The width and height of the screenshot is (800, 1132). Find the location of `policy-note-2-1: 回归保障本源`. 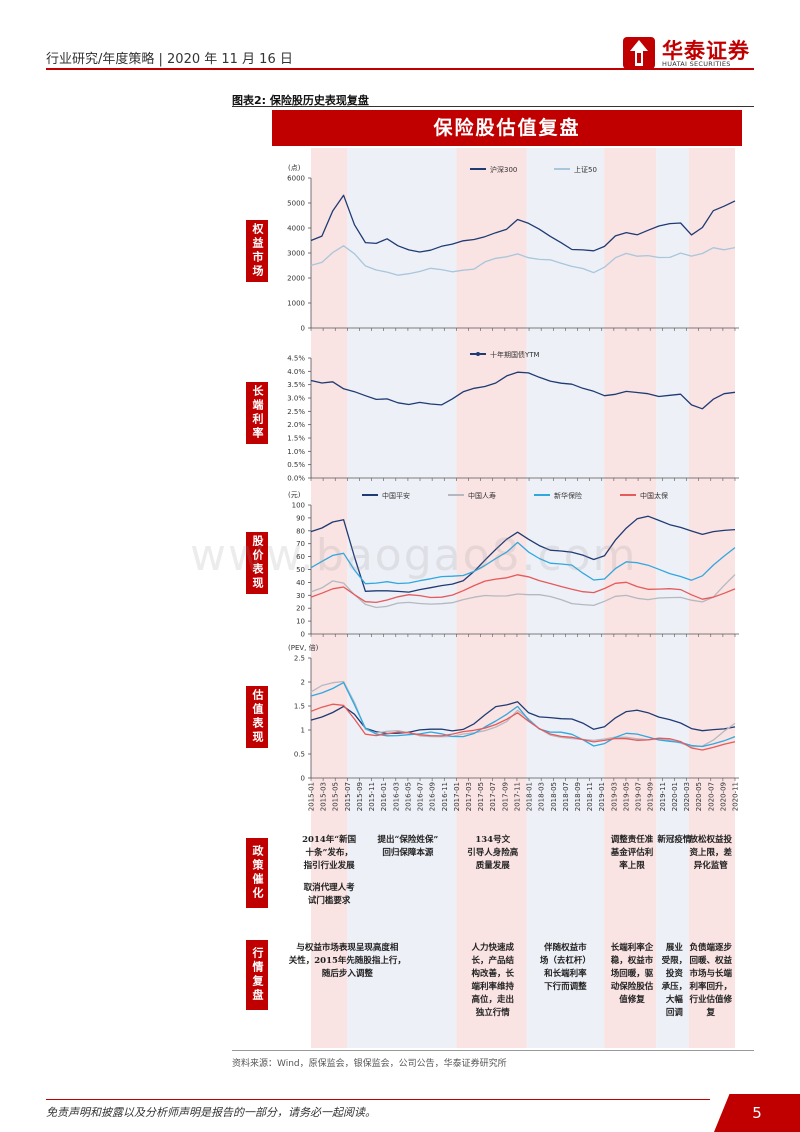

policy-note-2-1: 回归保障本源 is located at coordinates (408, 852).